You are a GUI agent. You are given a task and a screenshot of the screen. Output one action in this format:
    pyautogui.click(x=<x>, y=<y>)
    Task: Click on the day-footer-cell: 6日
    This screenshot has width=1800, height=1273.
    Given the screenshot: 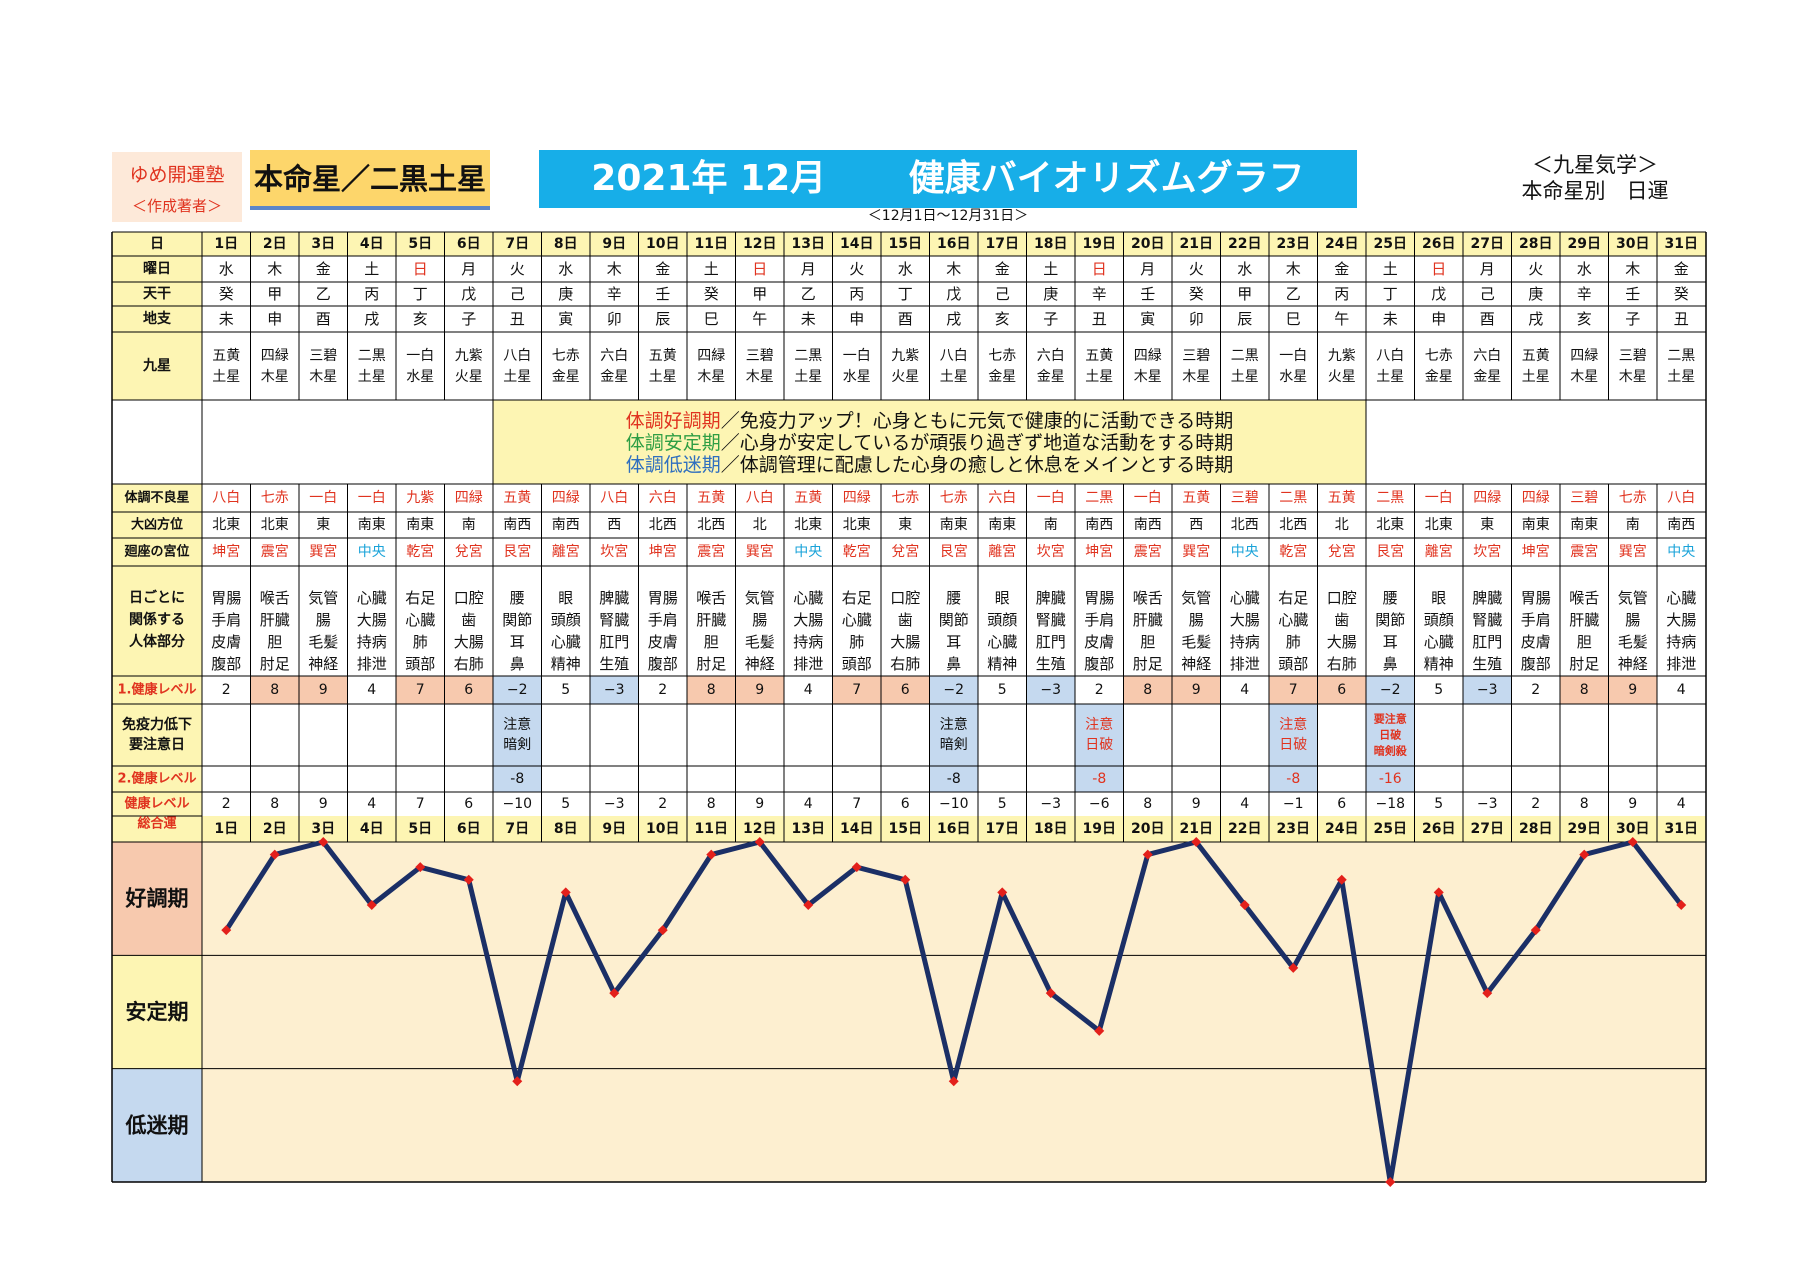 What is the action you would take?
    pyautogui.click(x=469, y=829)
    